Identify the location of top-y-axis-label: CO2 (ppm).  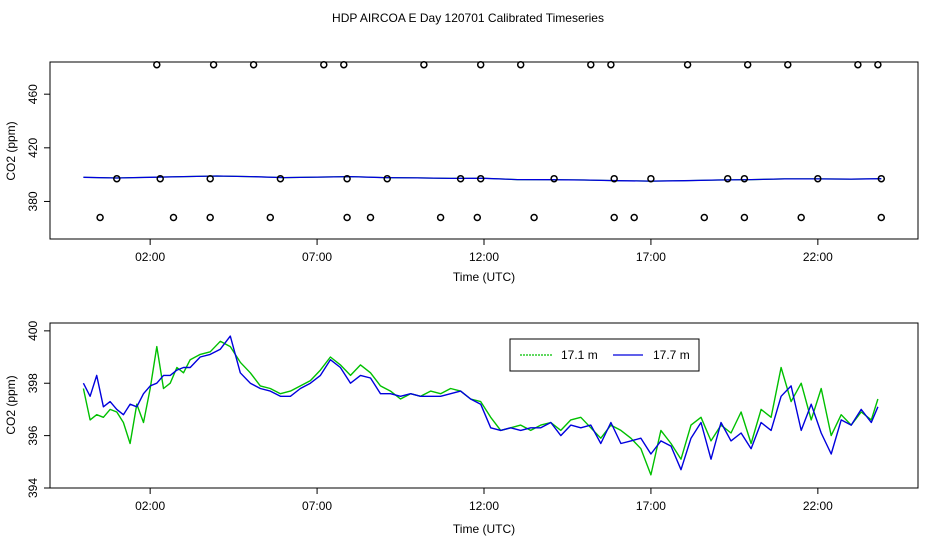
(11, 150).